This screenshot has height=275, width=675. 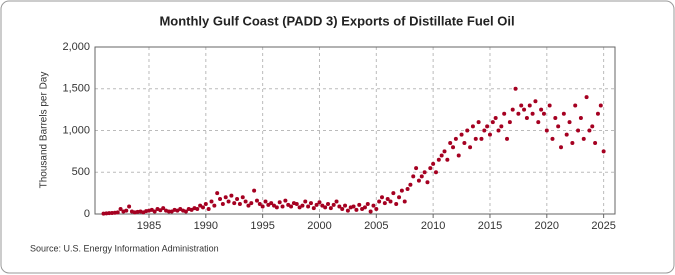 I want to click on x-tick-label: 2000, so click(x=319, y=226).